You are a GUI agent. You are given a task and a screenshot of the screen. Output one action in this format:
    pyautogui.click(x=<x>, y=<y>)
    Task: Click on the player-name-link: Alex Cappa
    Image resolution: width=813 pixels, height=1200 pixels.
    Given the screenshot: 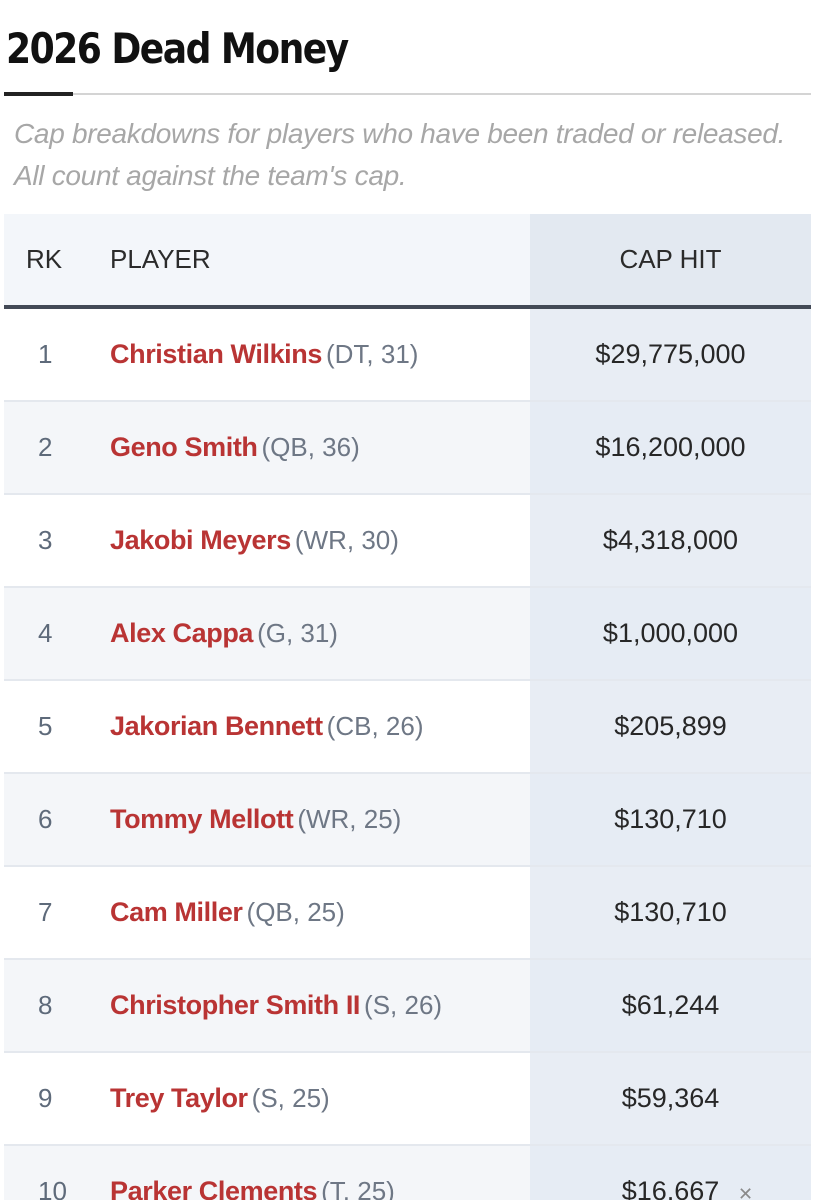 What is the action you would take?
    pyautogui.click(x=182, y=633)
    